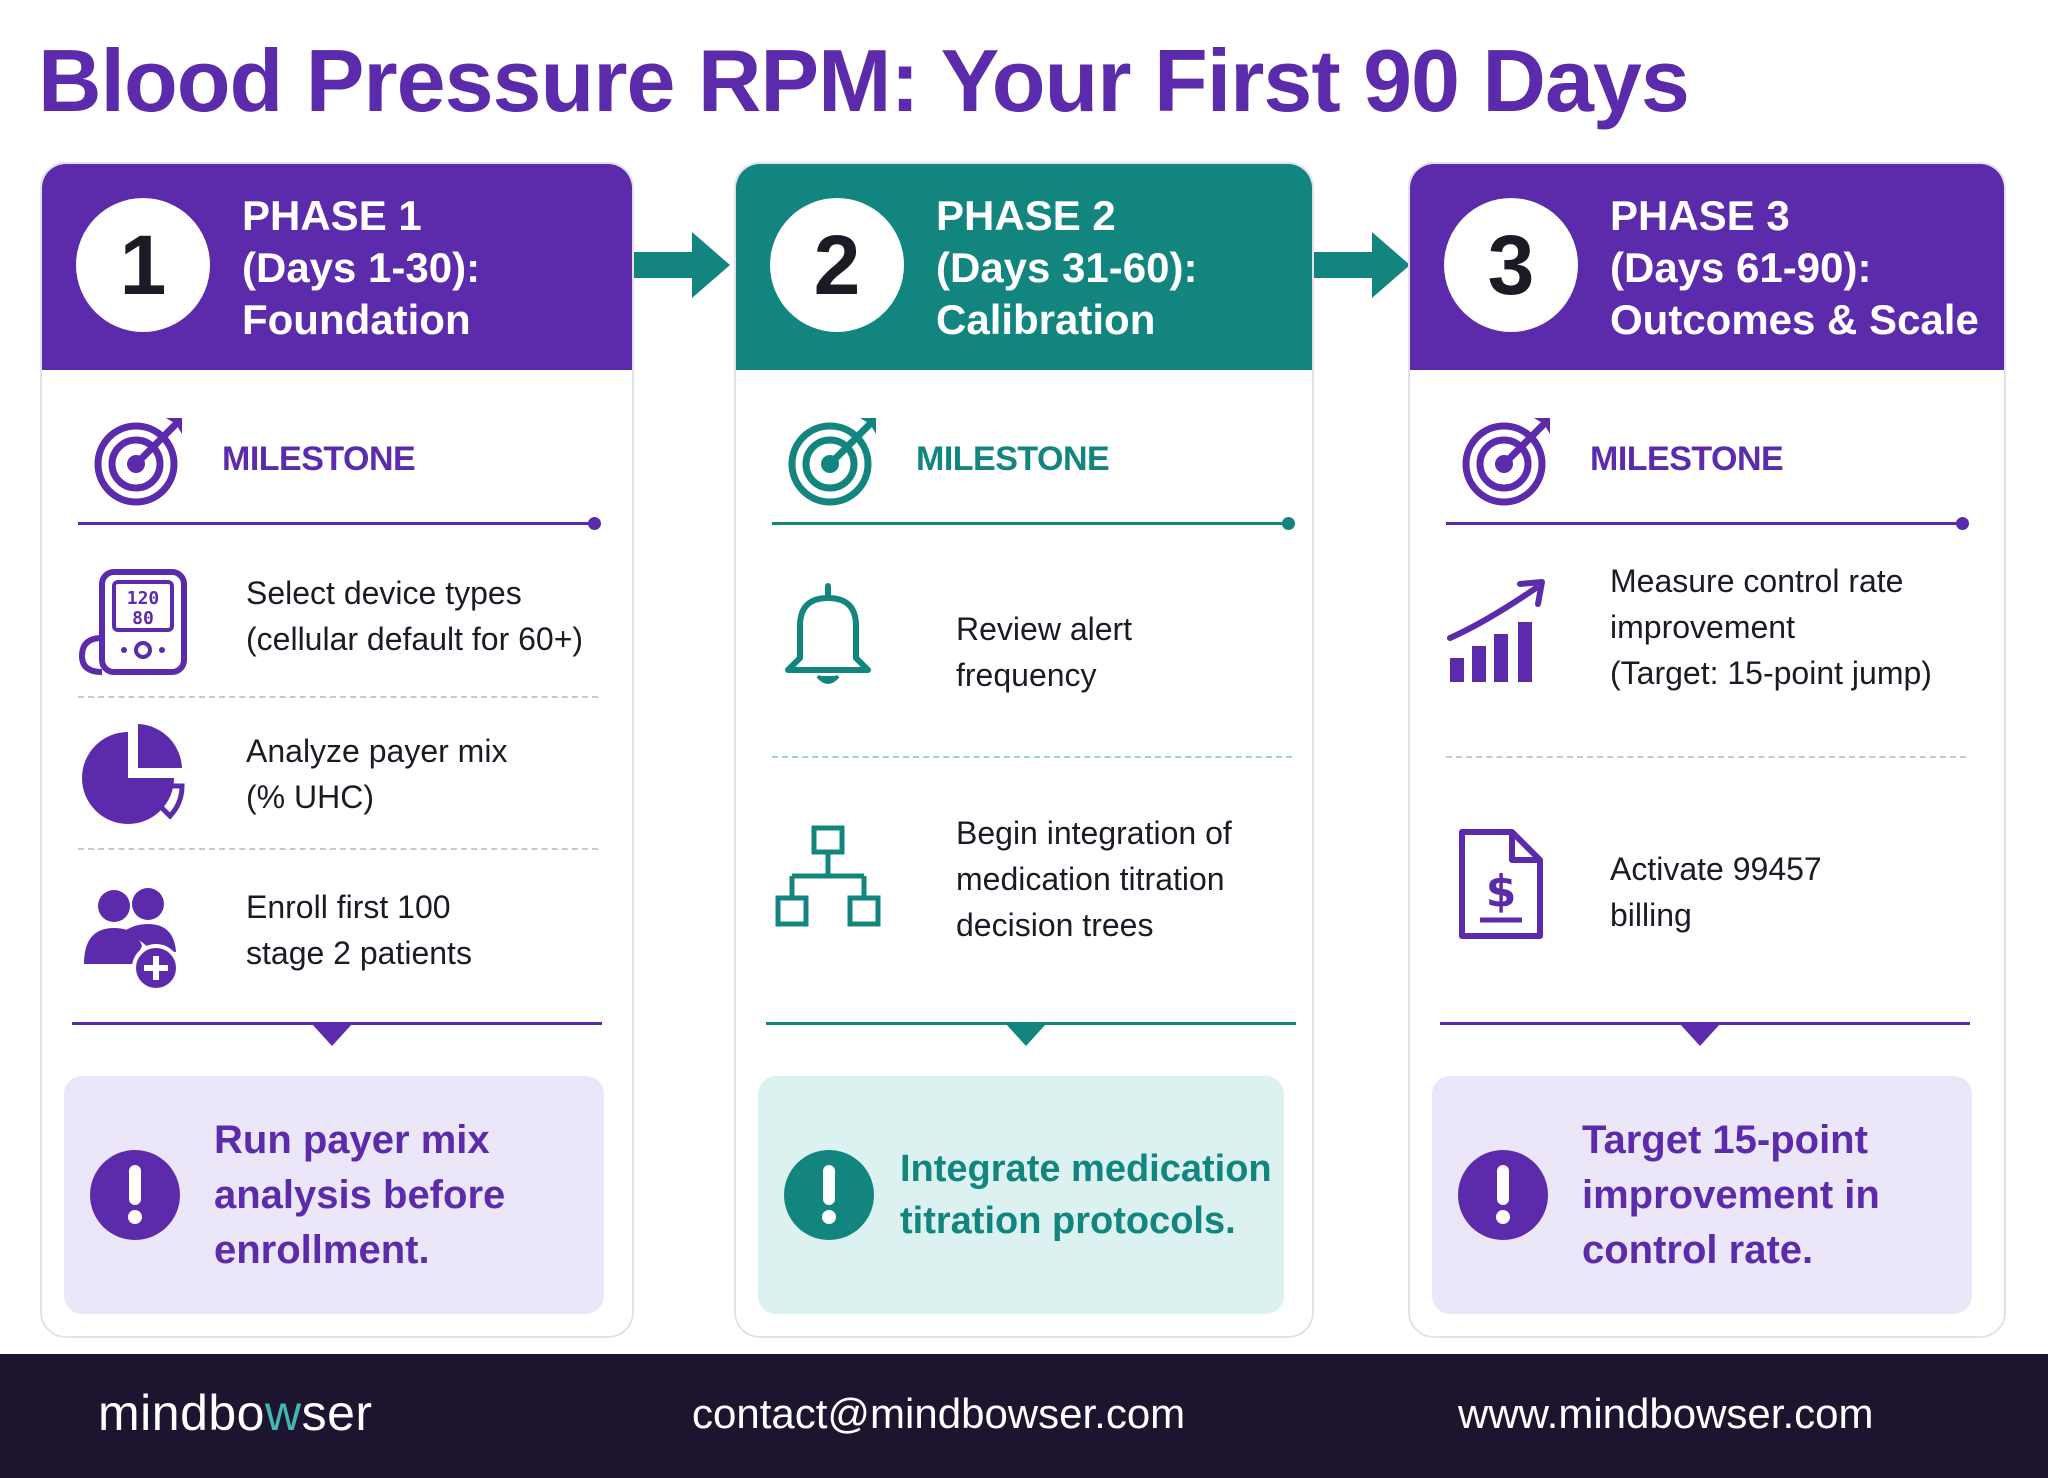 This screenshot has height=1478, width=2048. What do you see at coordinates (1496, 630) in the screenshot?
I see `growth-chart-icon` at bounding box center [1496, 630].